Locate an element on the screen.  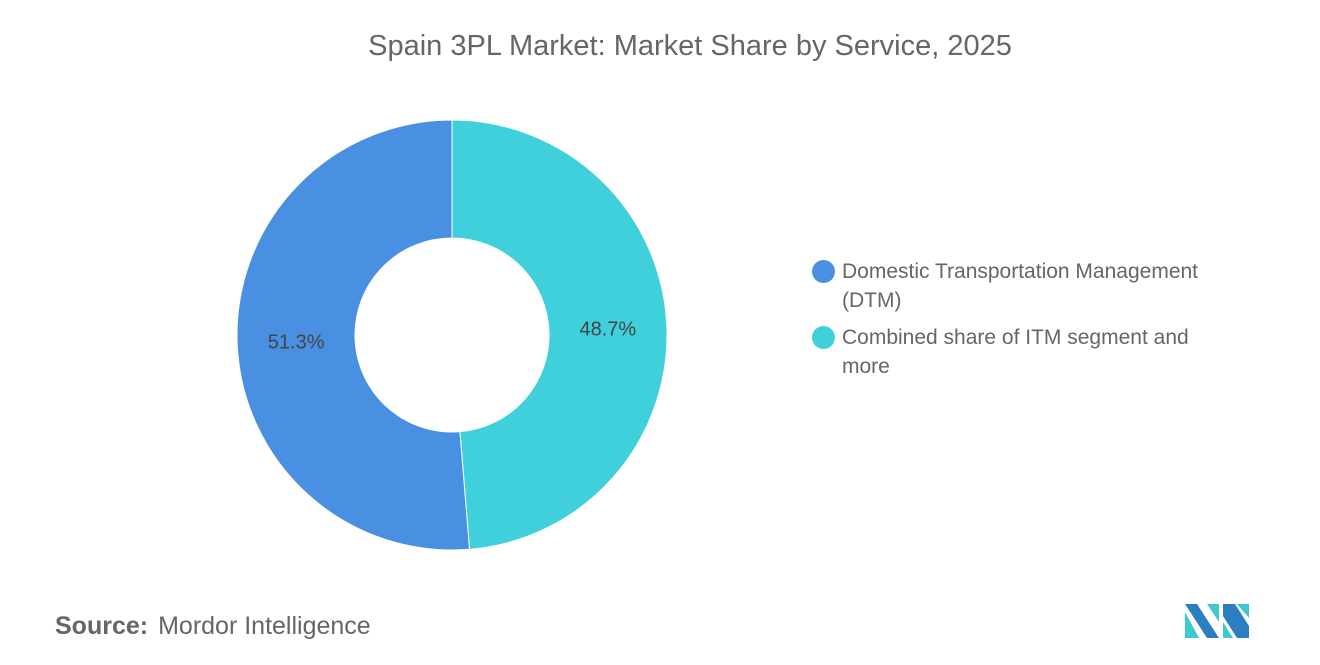
data-label: 51.3% is located at coordinates (296, 342).